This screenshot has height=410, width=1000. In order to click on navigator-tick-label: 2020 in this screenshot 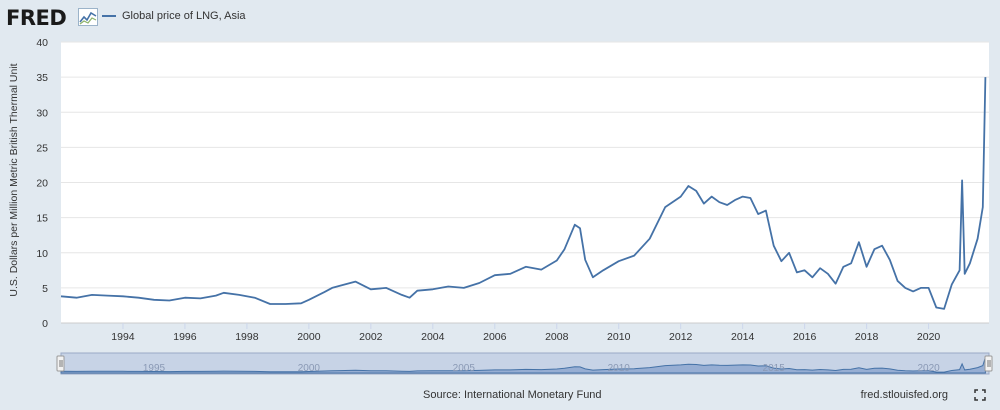, I will do `click(928, 368)`.